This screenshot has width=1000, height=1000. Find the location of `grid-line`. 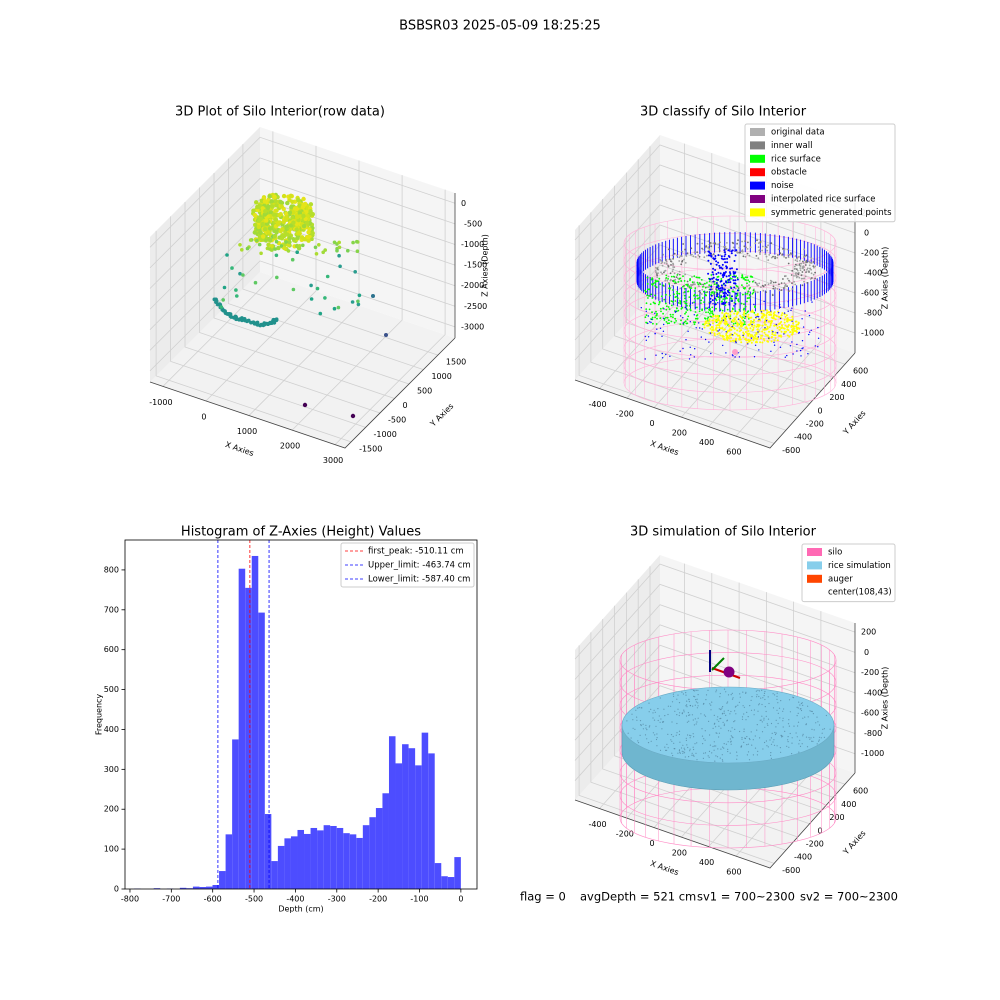

grid-line is located at coordinates (715, 272).